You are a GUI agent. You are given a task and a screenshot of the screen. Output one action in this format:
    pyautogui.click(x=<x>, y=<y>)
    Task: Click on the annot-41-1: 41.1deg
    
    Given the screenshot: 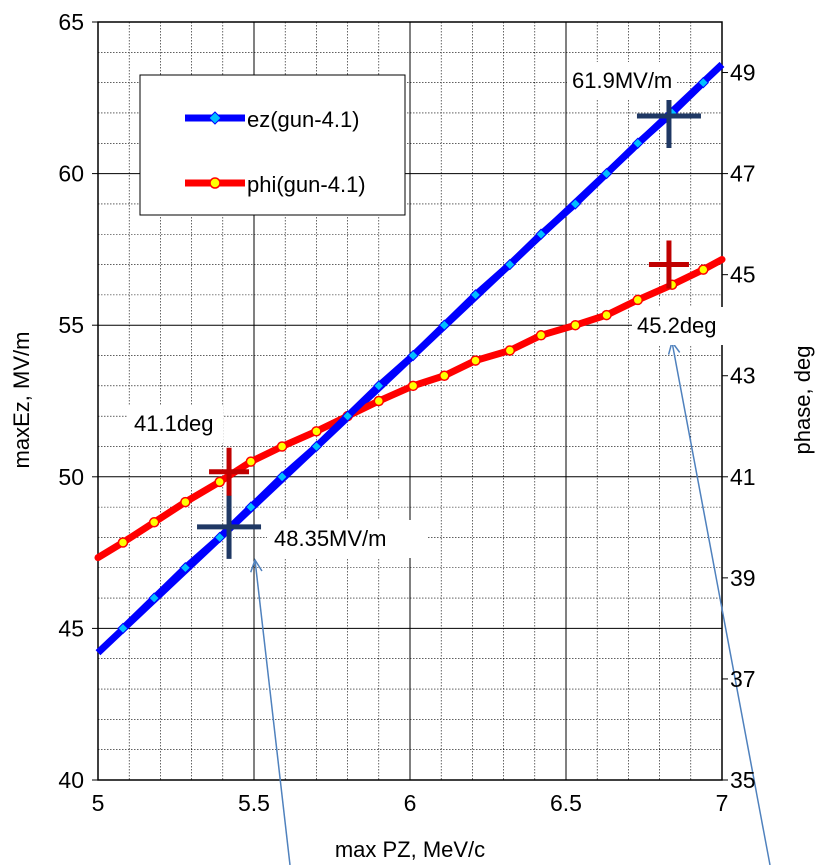 What is the action you would take?
    pyautogui.click(x=174, y=423)
    